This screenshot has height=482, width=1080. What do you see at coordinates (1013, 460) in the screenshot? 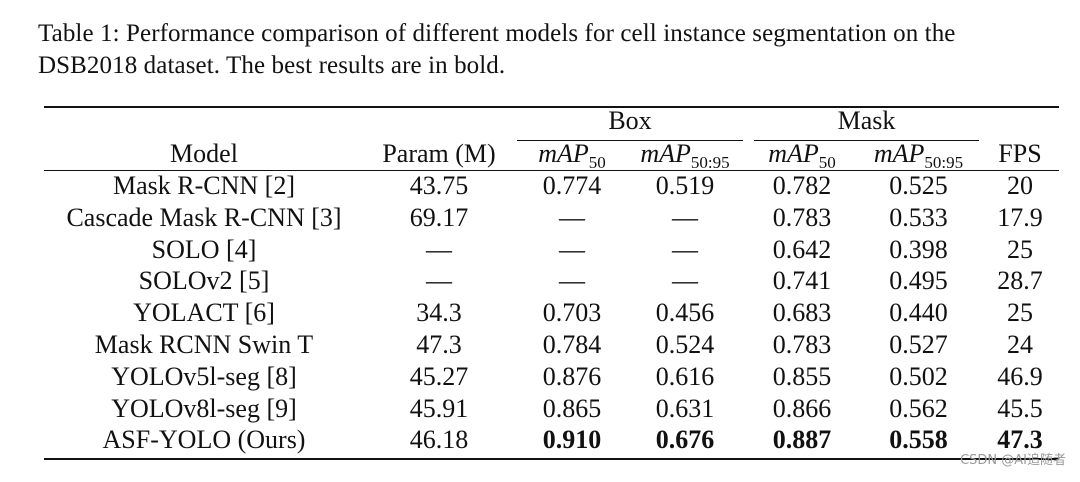
I see `watermark: CSDN @AI追随者` at bounding box center [1013, 460].